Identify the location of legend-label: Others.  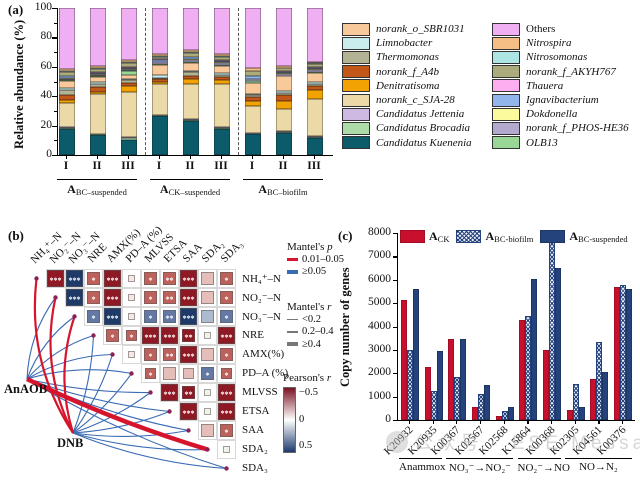
(541, 29).